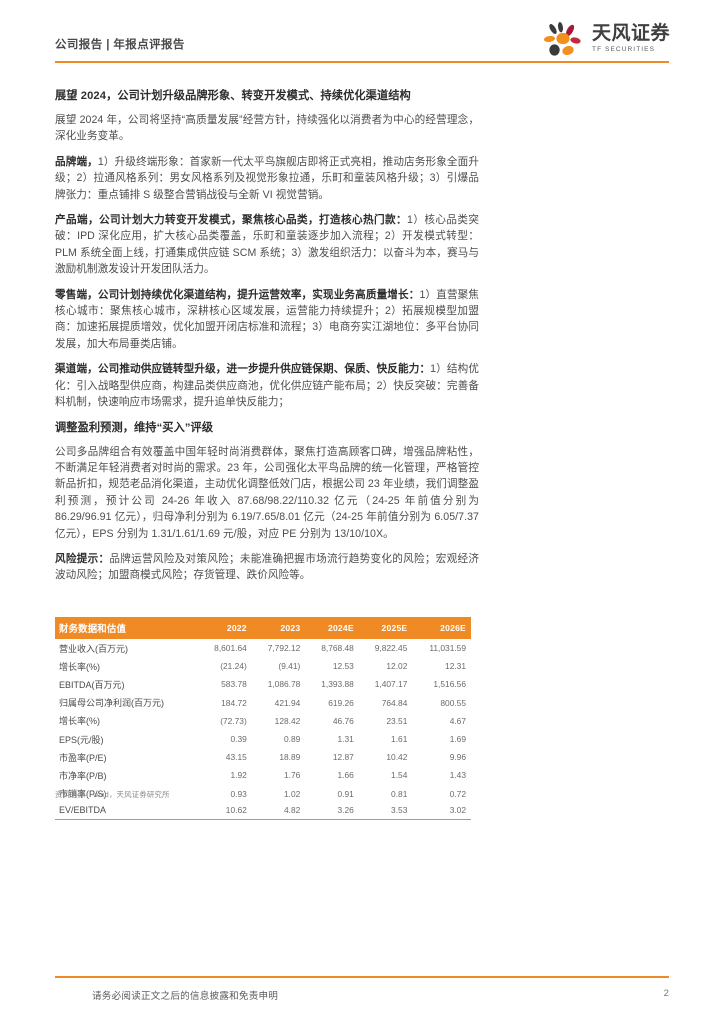 The width and height of the screenshot is (724, 1024). I want to click on table-col-header-2024e: 2024E, so click(332, 628).